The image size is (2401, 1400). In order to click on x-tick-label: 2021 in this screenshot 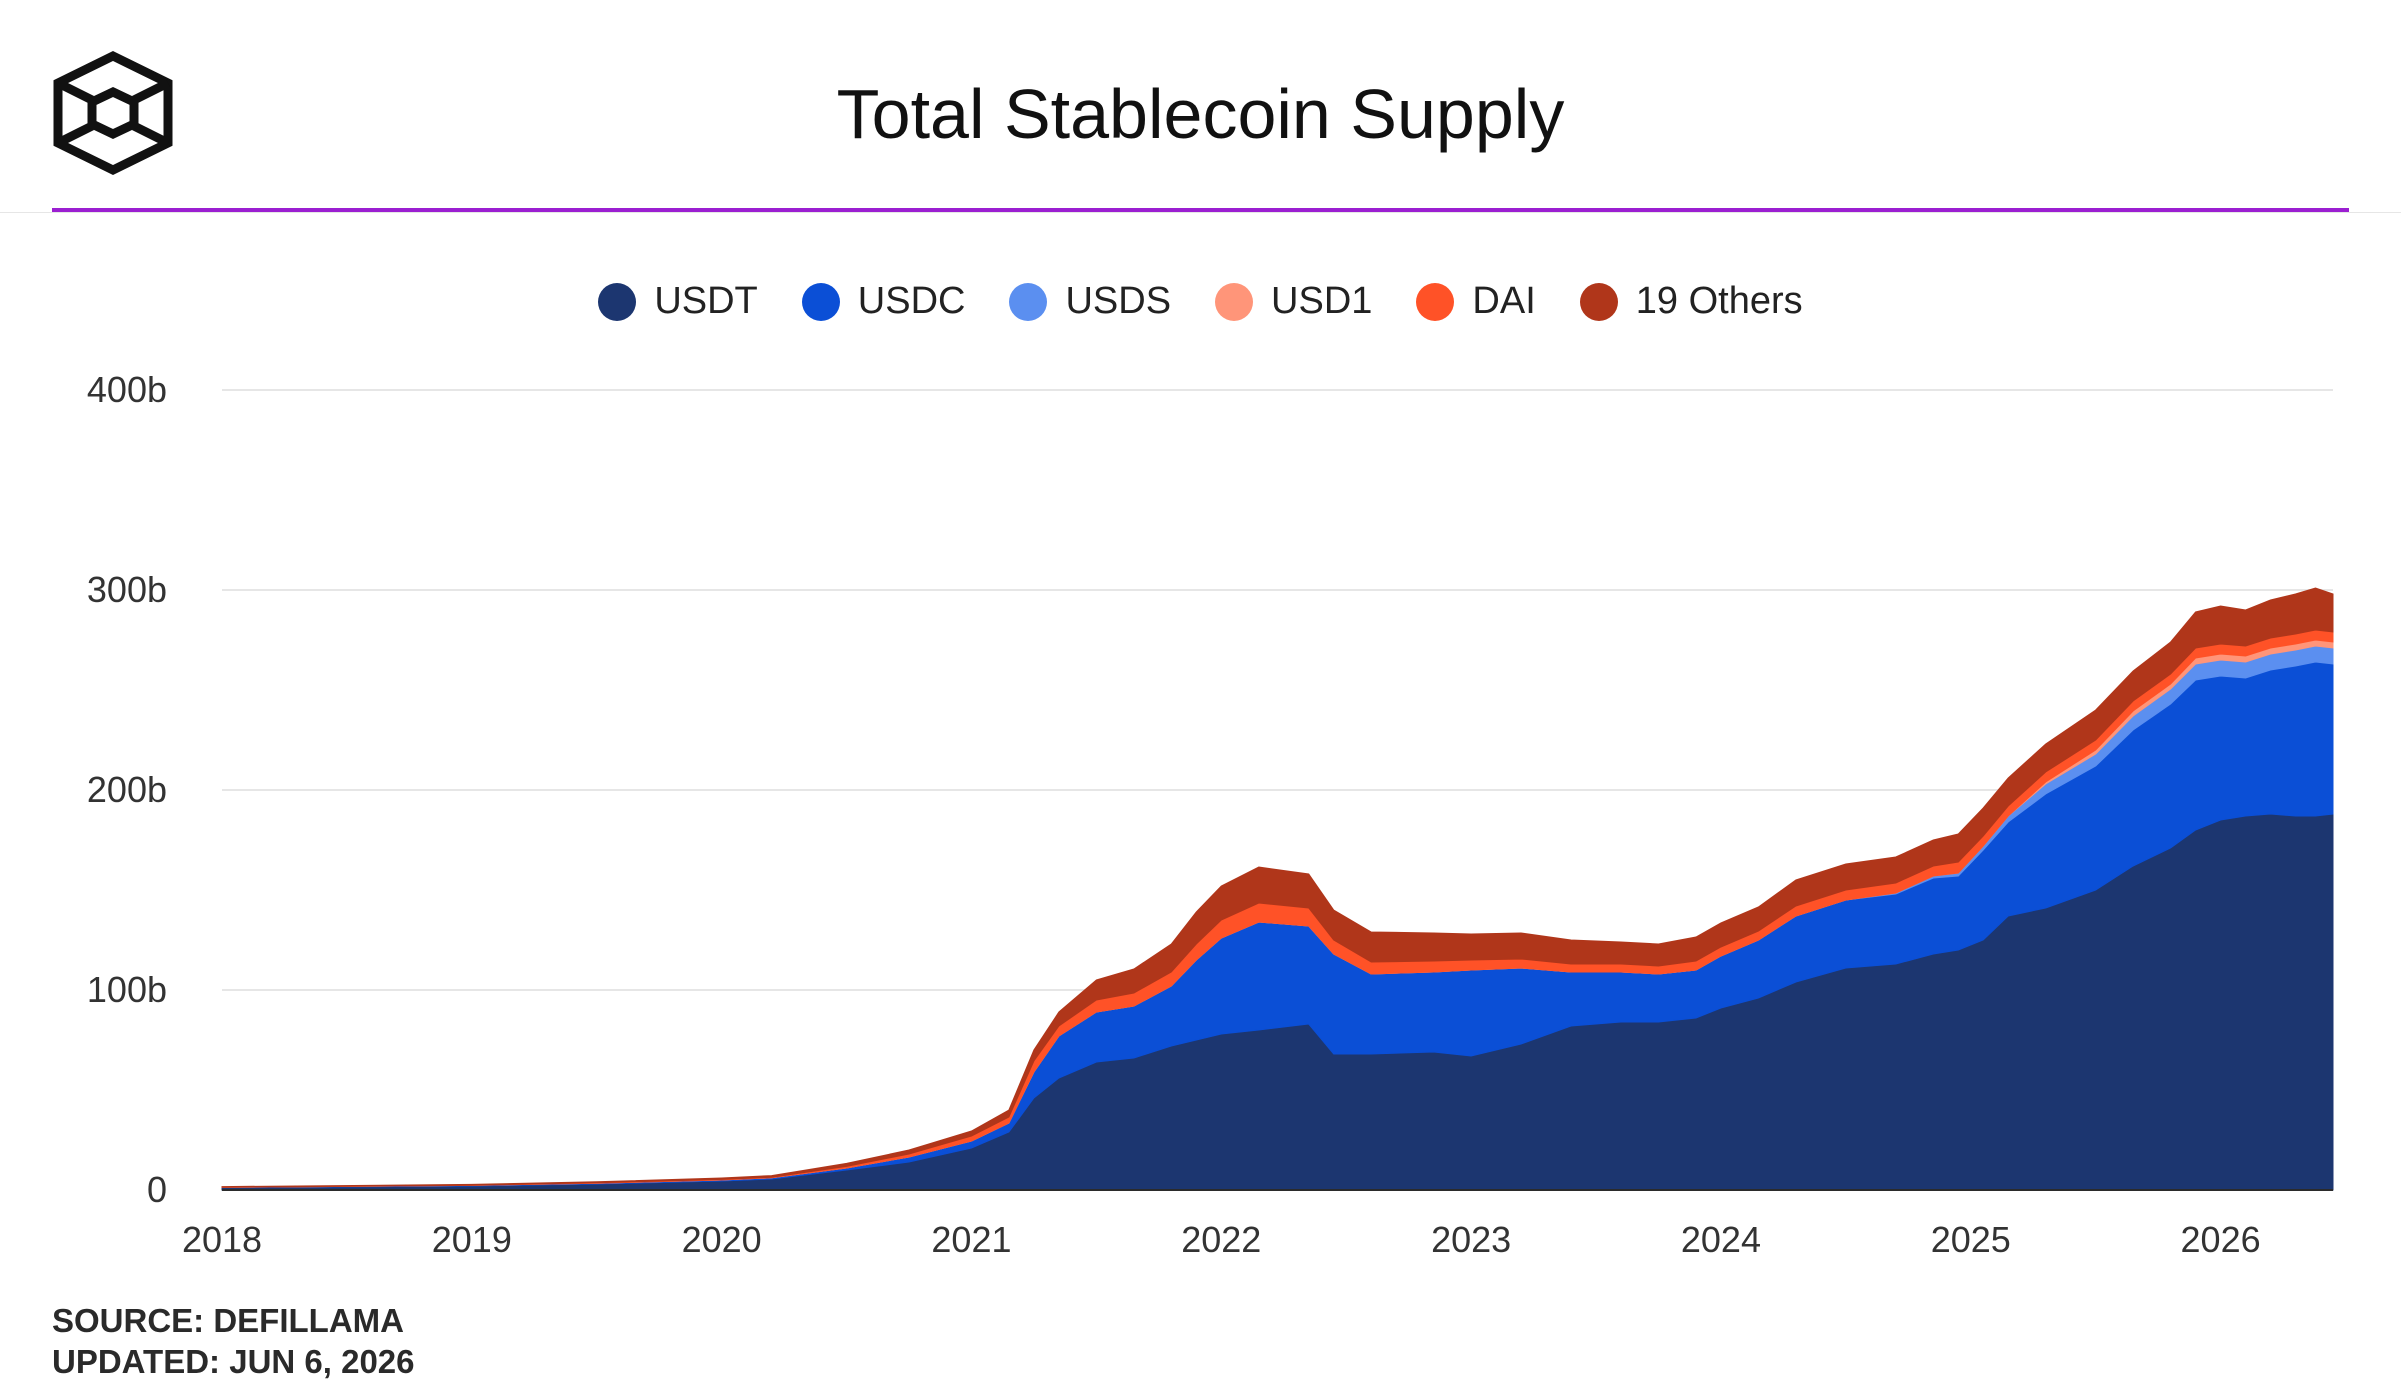, I will do `click(971, 1239)`.